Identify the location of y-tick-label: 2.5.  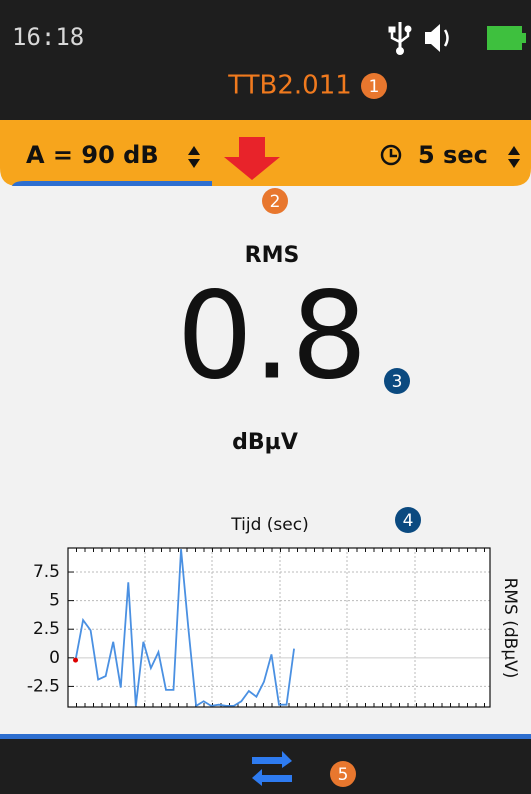
(46, 629).